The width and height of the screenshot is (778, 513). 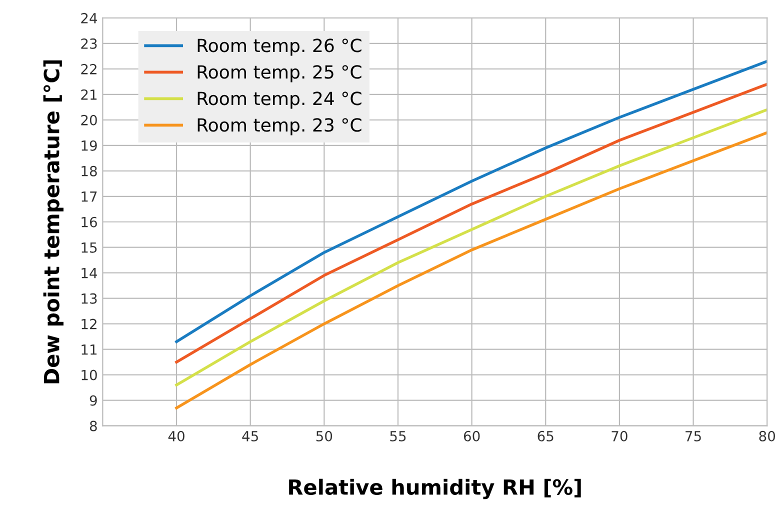 I want to click on x-tick-label: 40, so click(x=176, y=436).